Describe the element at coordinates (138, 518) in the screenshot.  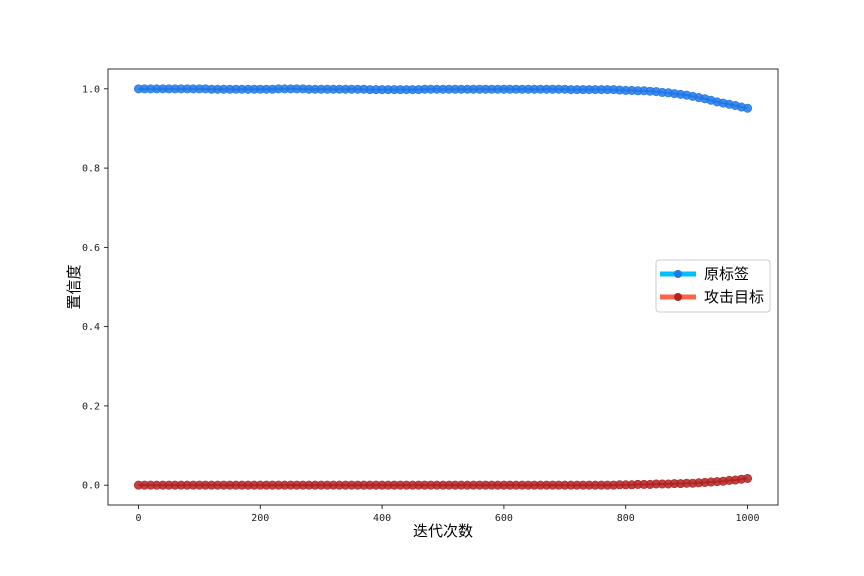
I see `x-tick-label: 0` at that location.